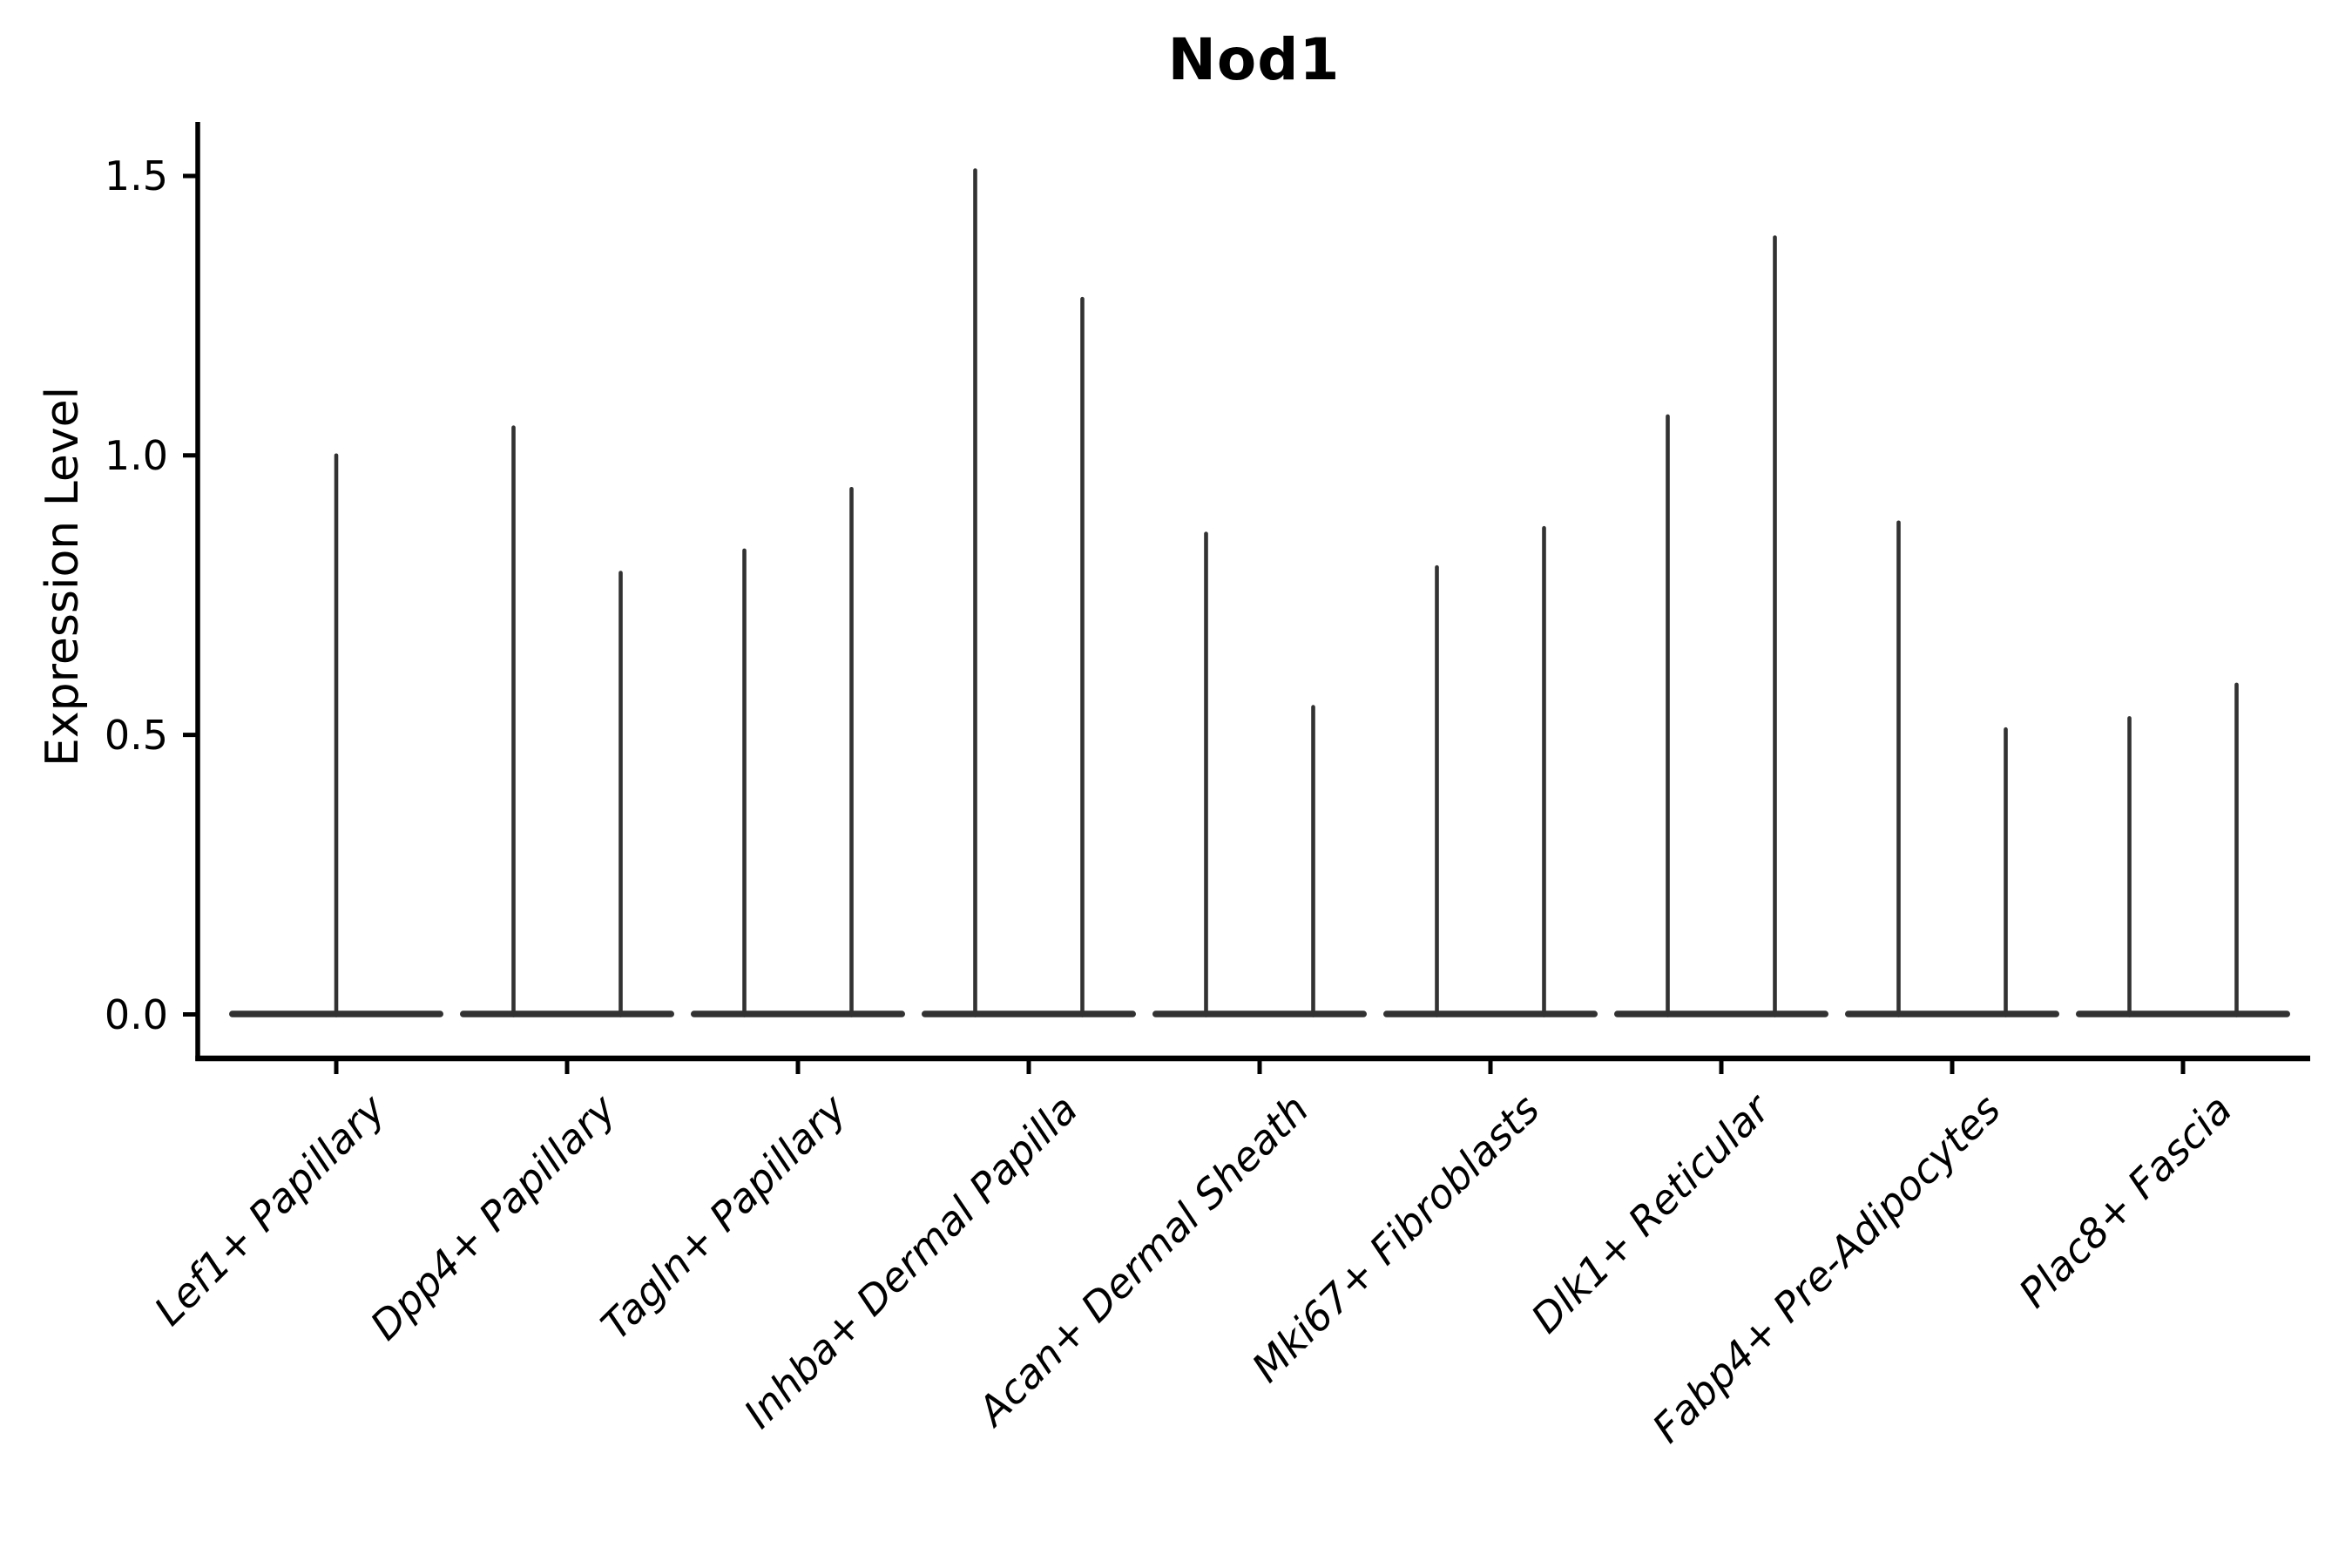 The image size is (2352, 1568). What do you see at coordinates (136, 735) in the screenshot?
I see `y-tick-label: 0.5` at bounding box center [136, 735].